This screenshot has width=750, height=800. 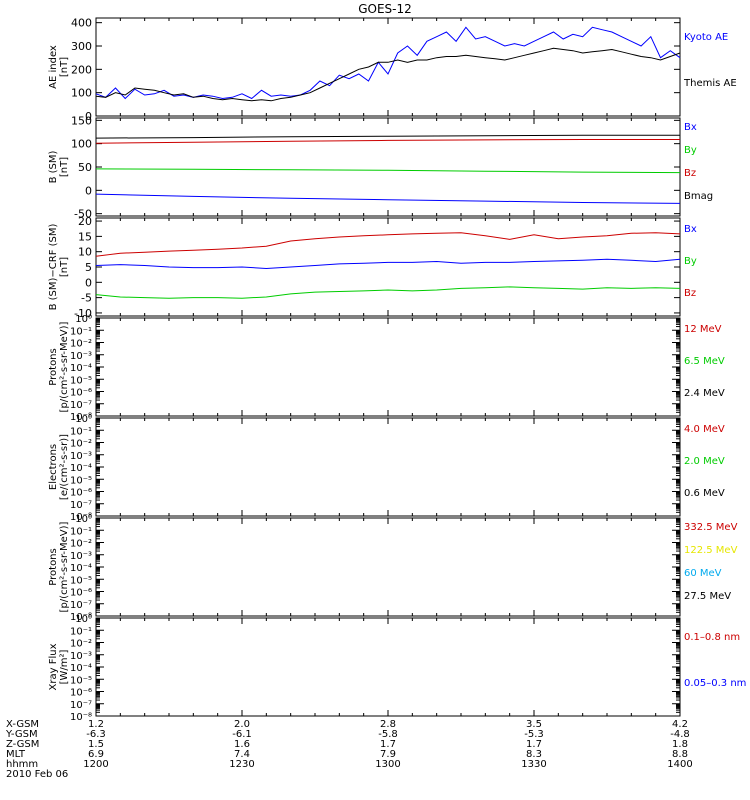 I want to click on y-tick-label: 50, so click(x=85, y=167).